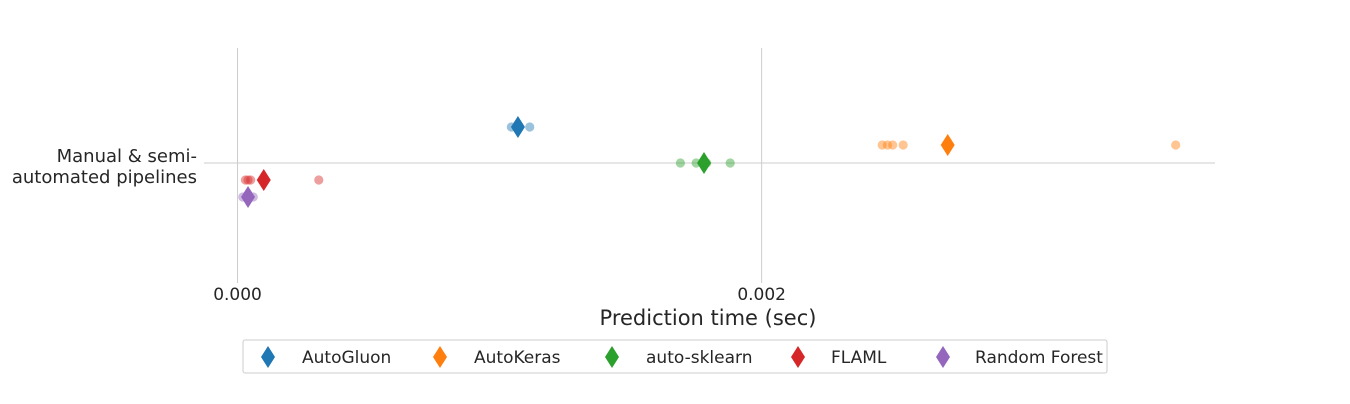 The height and width of the screenshot is (404, 1350). What do you see at coordinates (104, 177) in the screenshot?
I see `category-label-line-2: automated pipelines` at bounding box center [104, 177].